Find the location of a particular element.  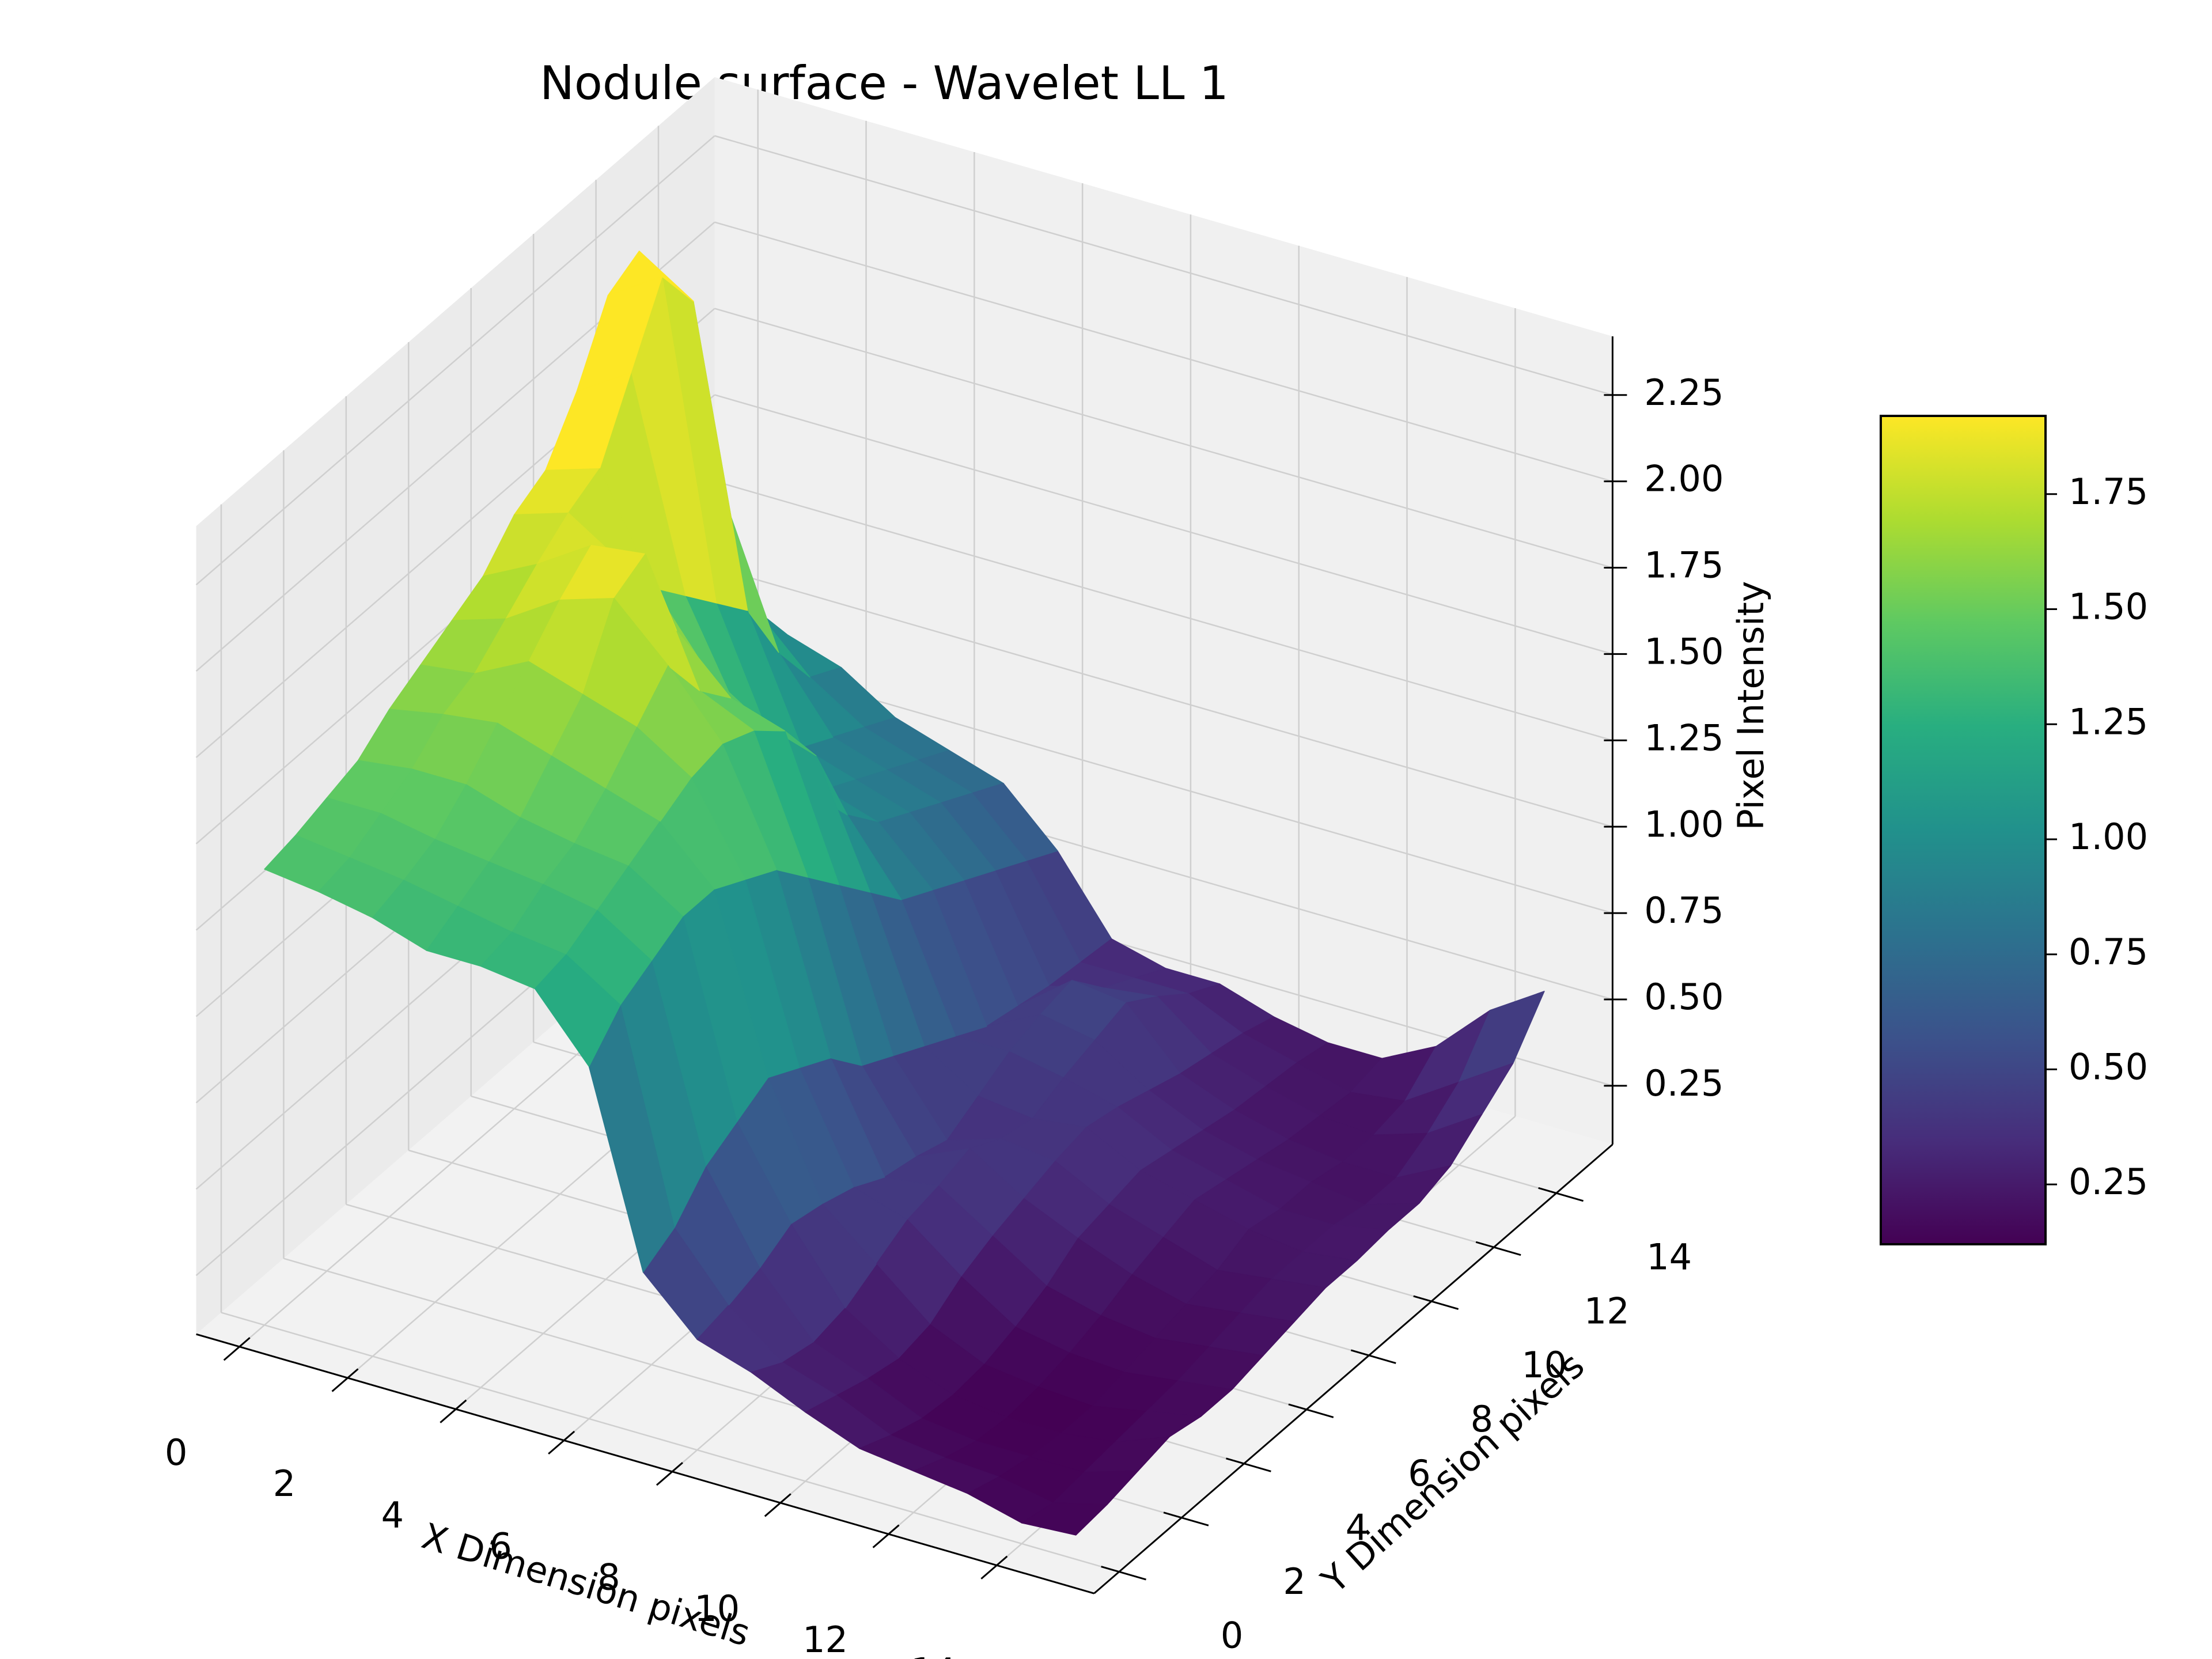

colorbar-tick-label: 1.75 is located at coordinates (2108, 492).